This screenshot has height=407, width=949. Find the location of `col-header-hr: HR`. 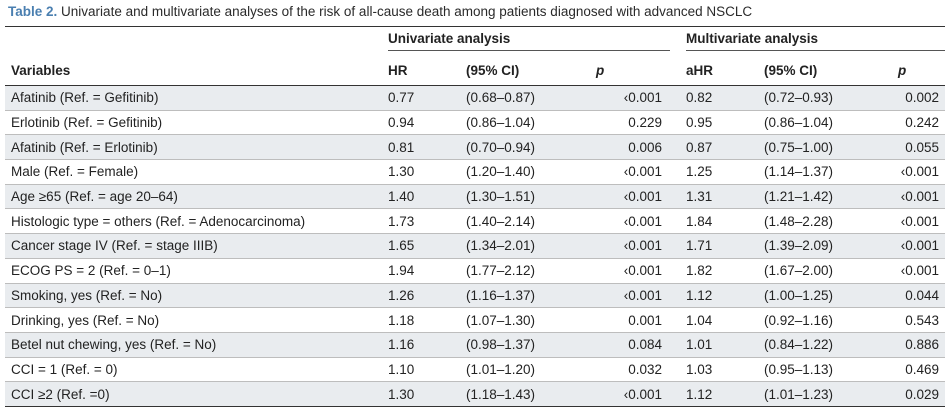

col-header-hr: HR is located at coordinates (421, 70).